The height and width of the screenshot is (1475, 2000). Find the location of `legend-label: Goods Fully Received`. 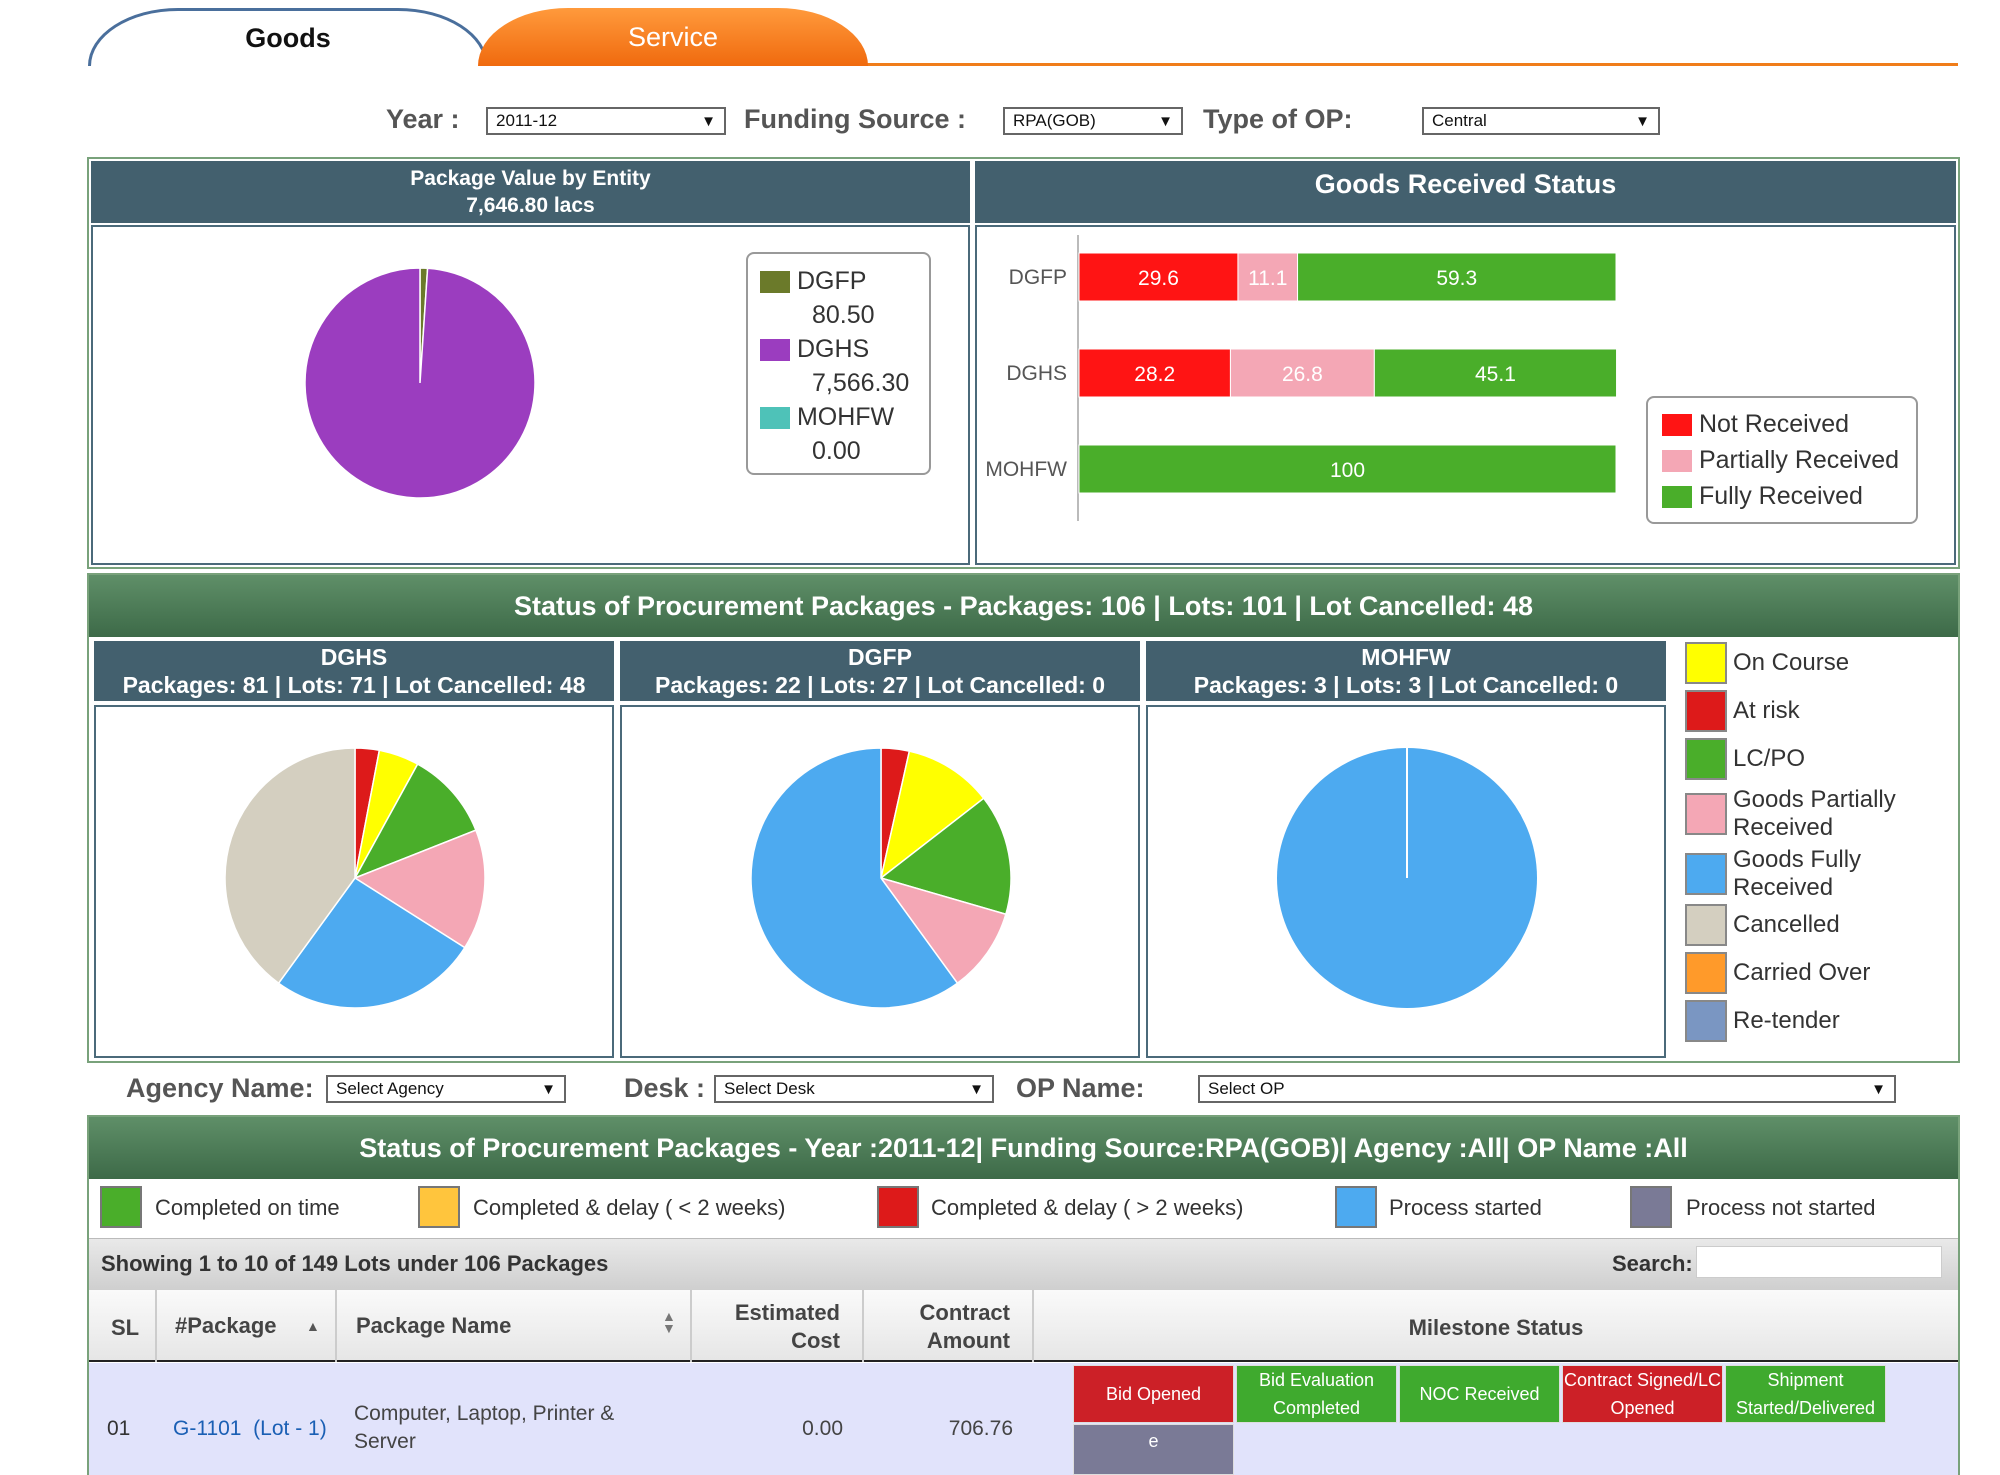

legend-label: Goods Fully Received is located at coordinates (1797, 873).